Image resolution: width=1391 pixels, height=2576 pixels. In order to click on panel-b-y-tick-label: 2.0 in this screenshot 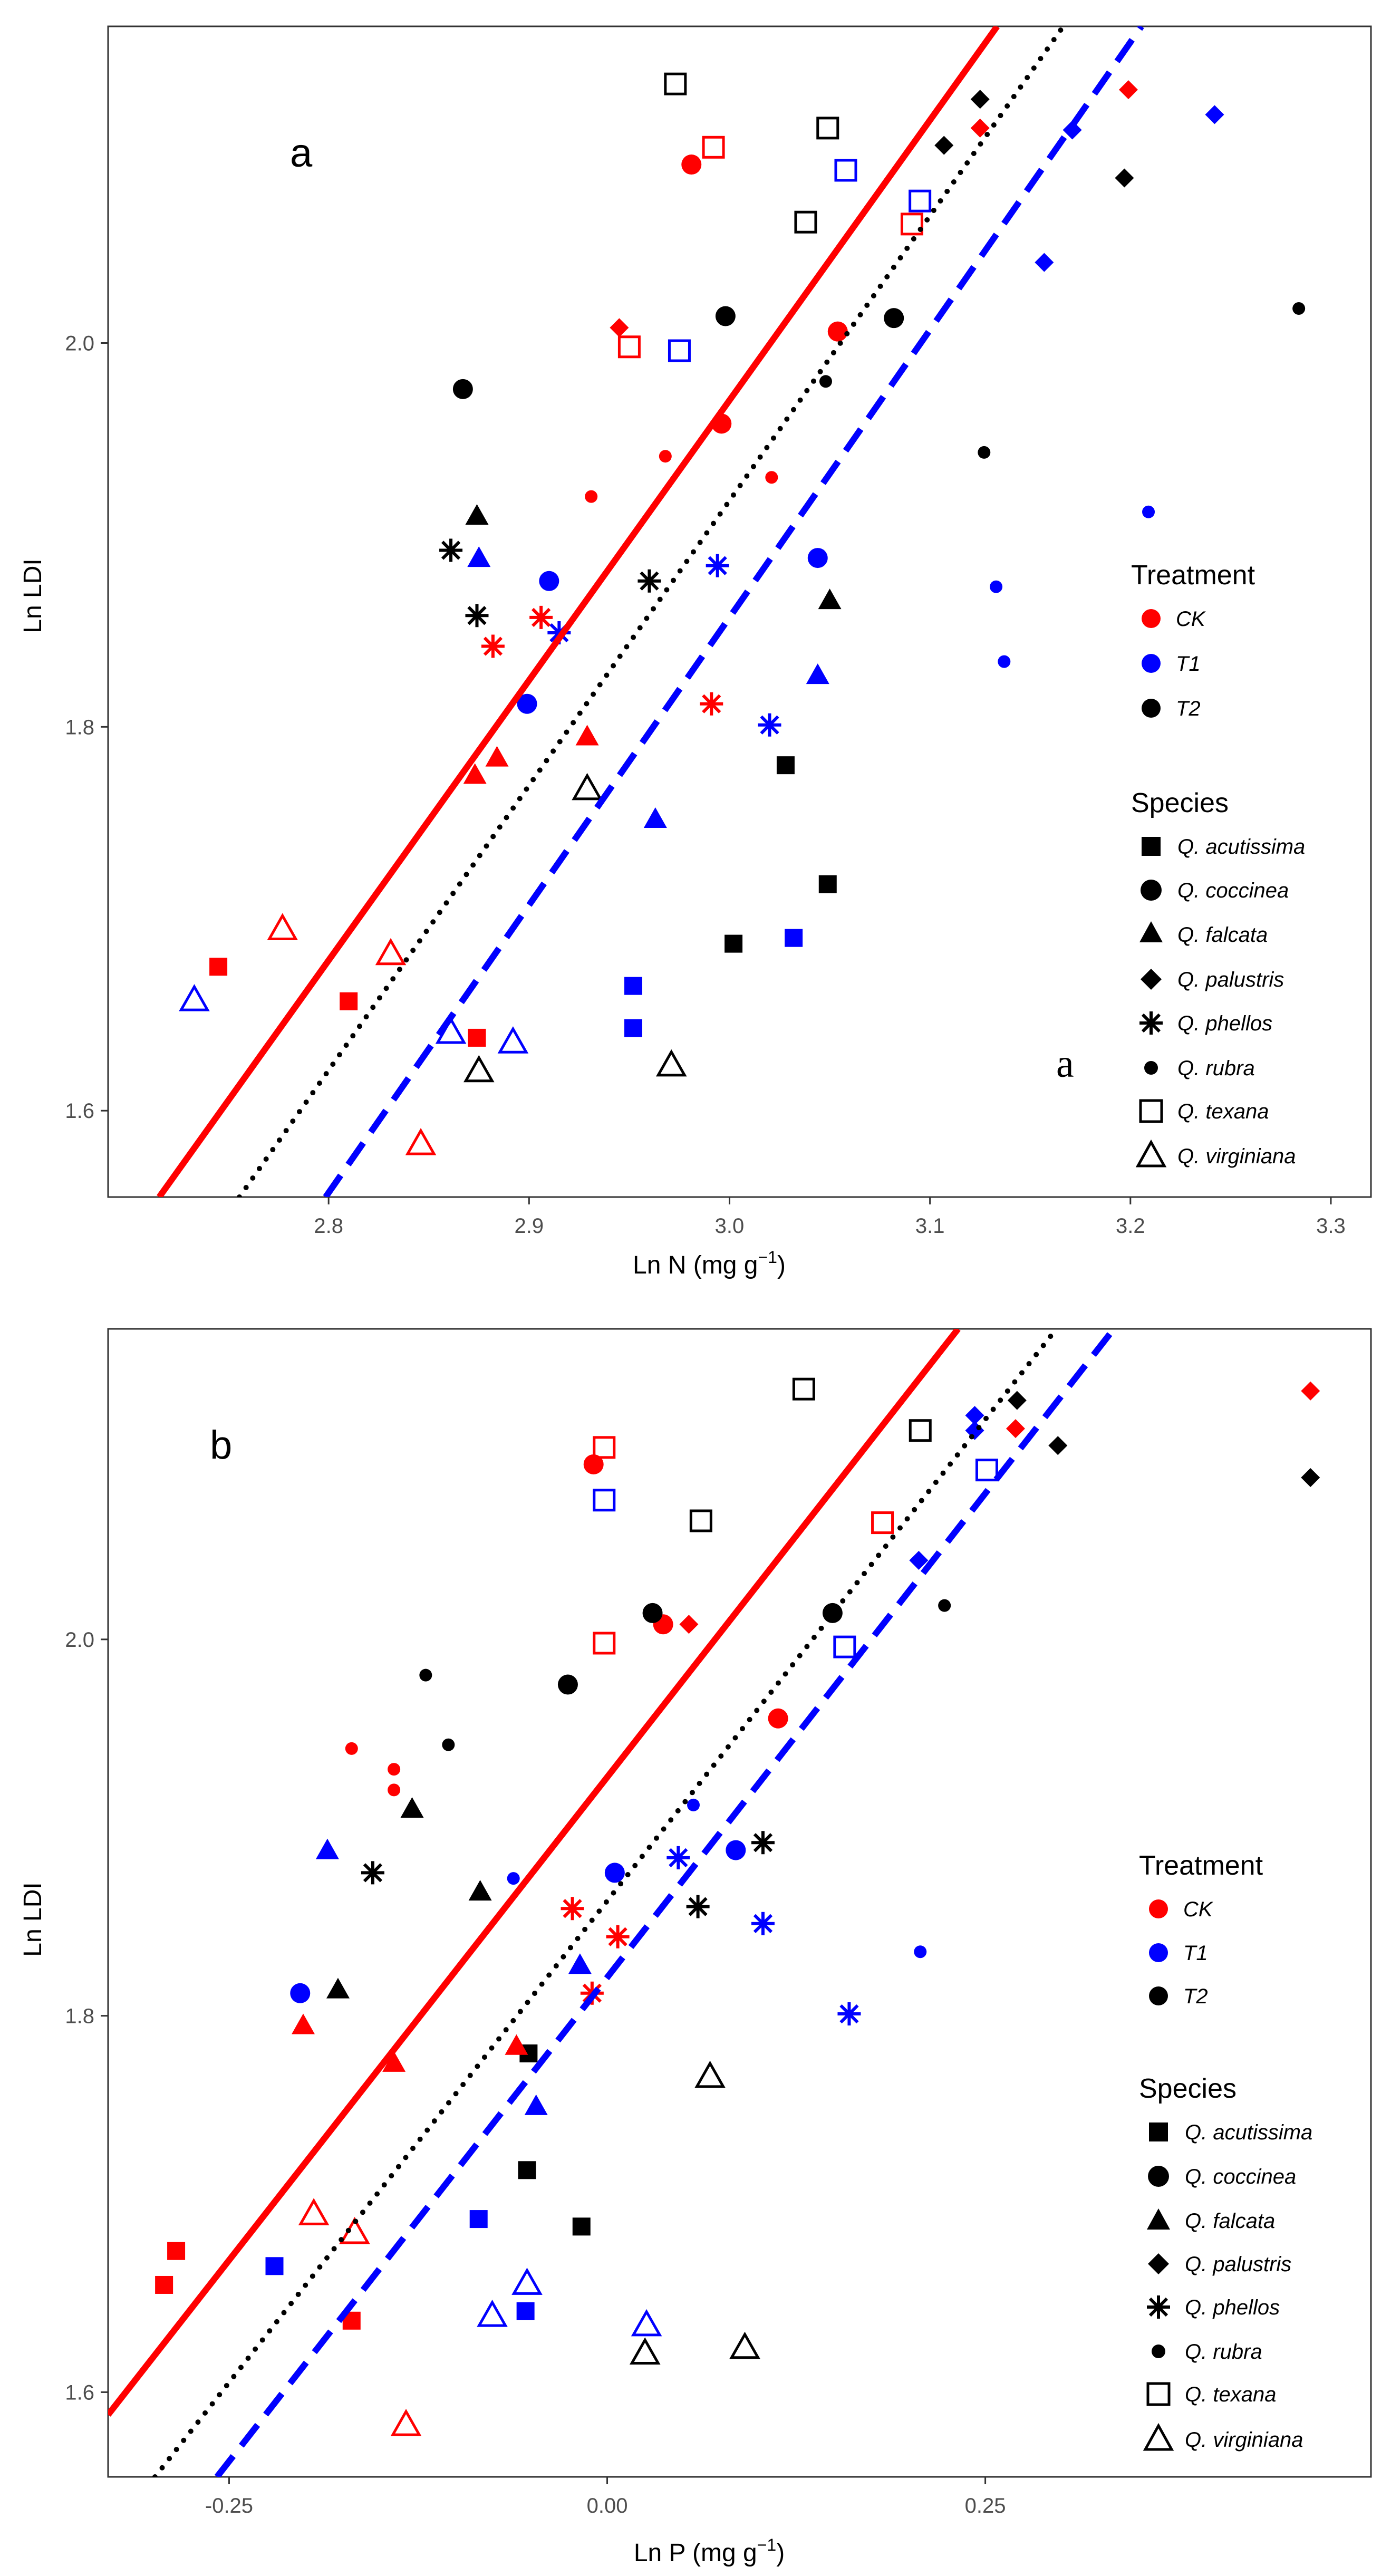, I will do `click(79, 1640)`.